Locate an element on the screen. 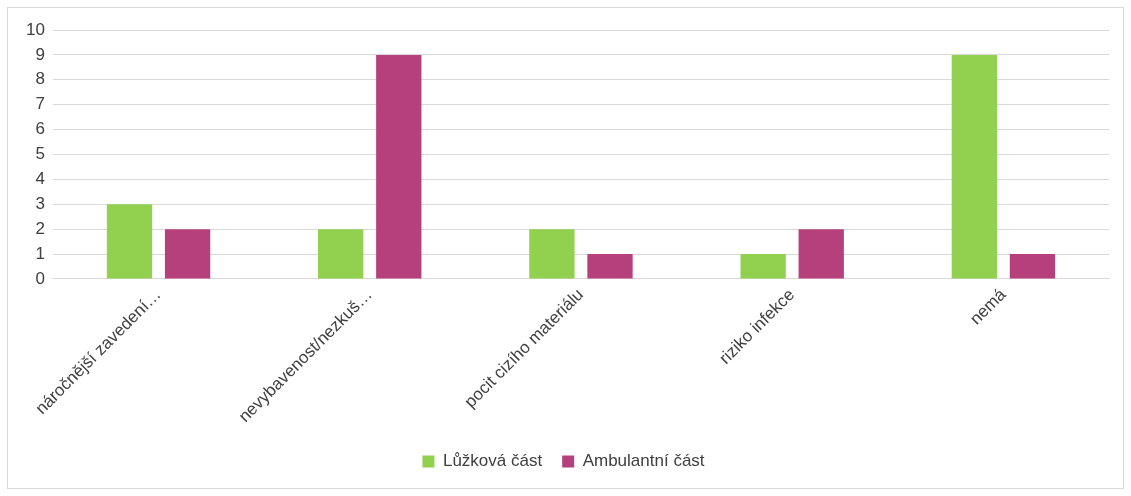 The height and width of the screenshot is (496, 1131). y-tick-label: 10 is located at coordinates (35, 29).